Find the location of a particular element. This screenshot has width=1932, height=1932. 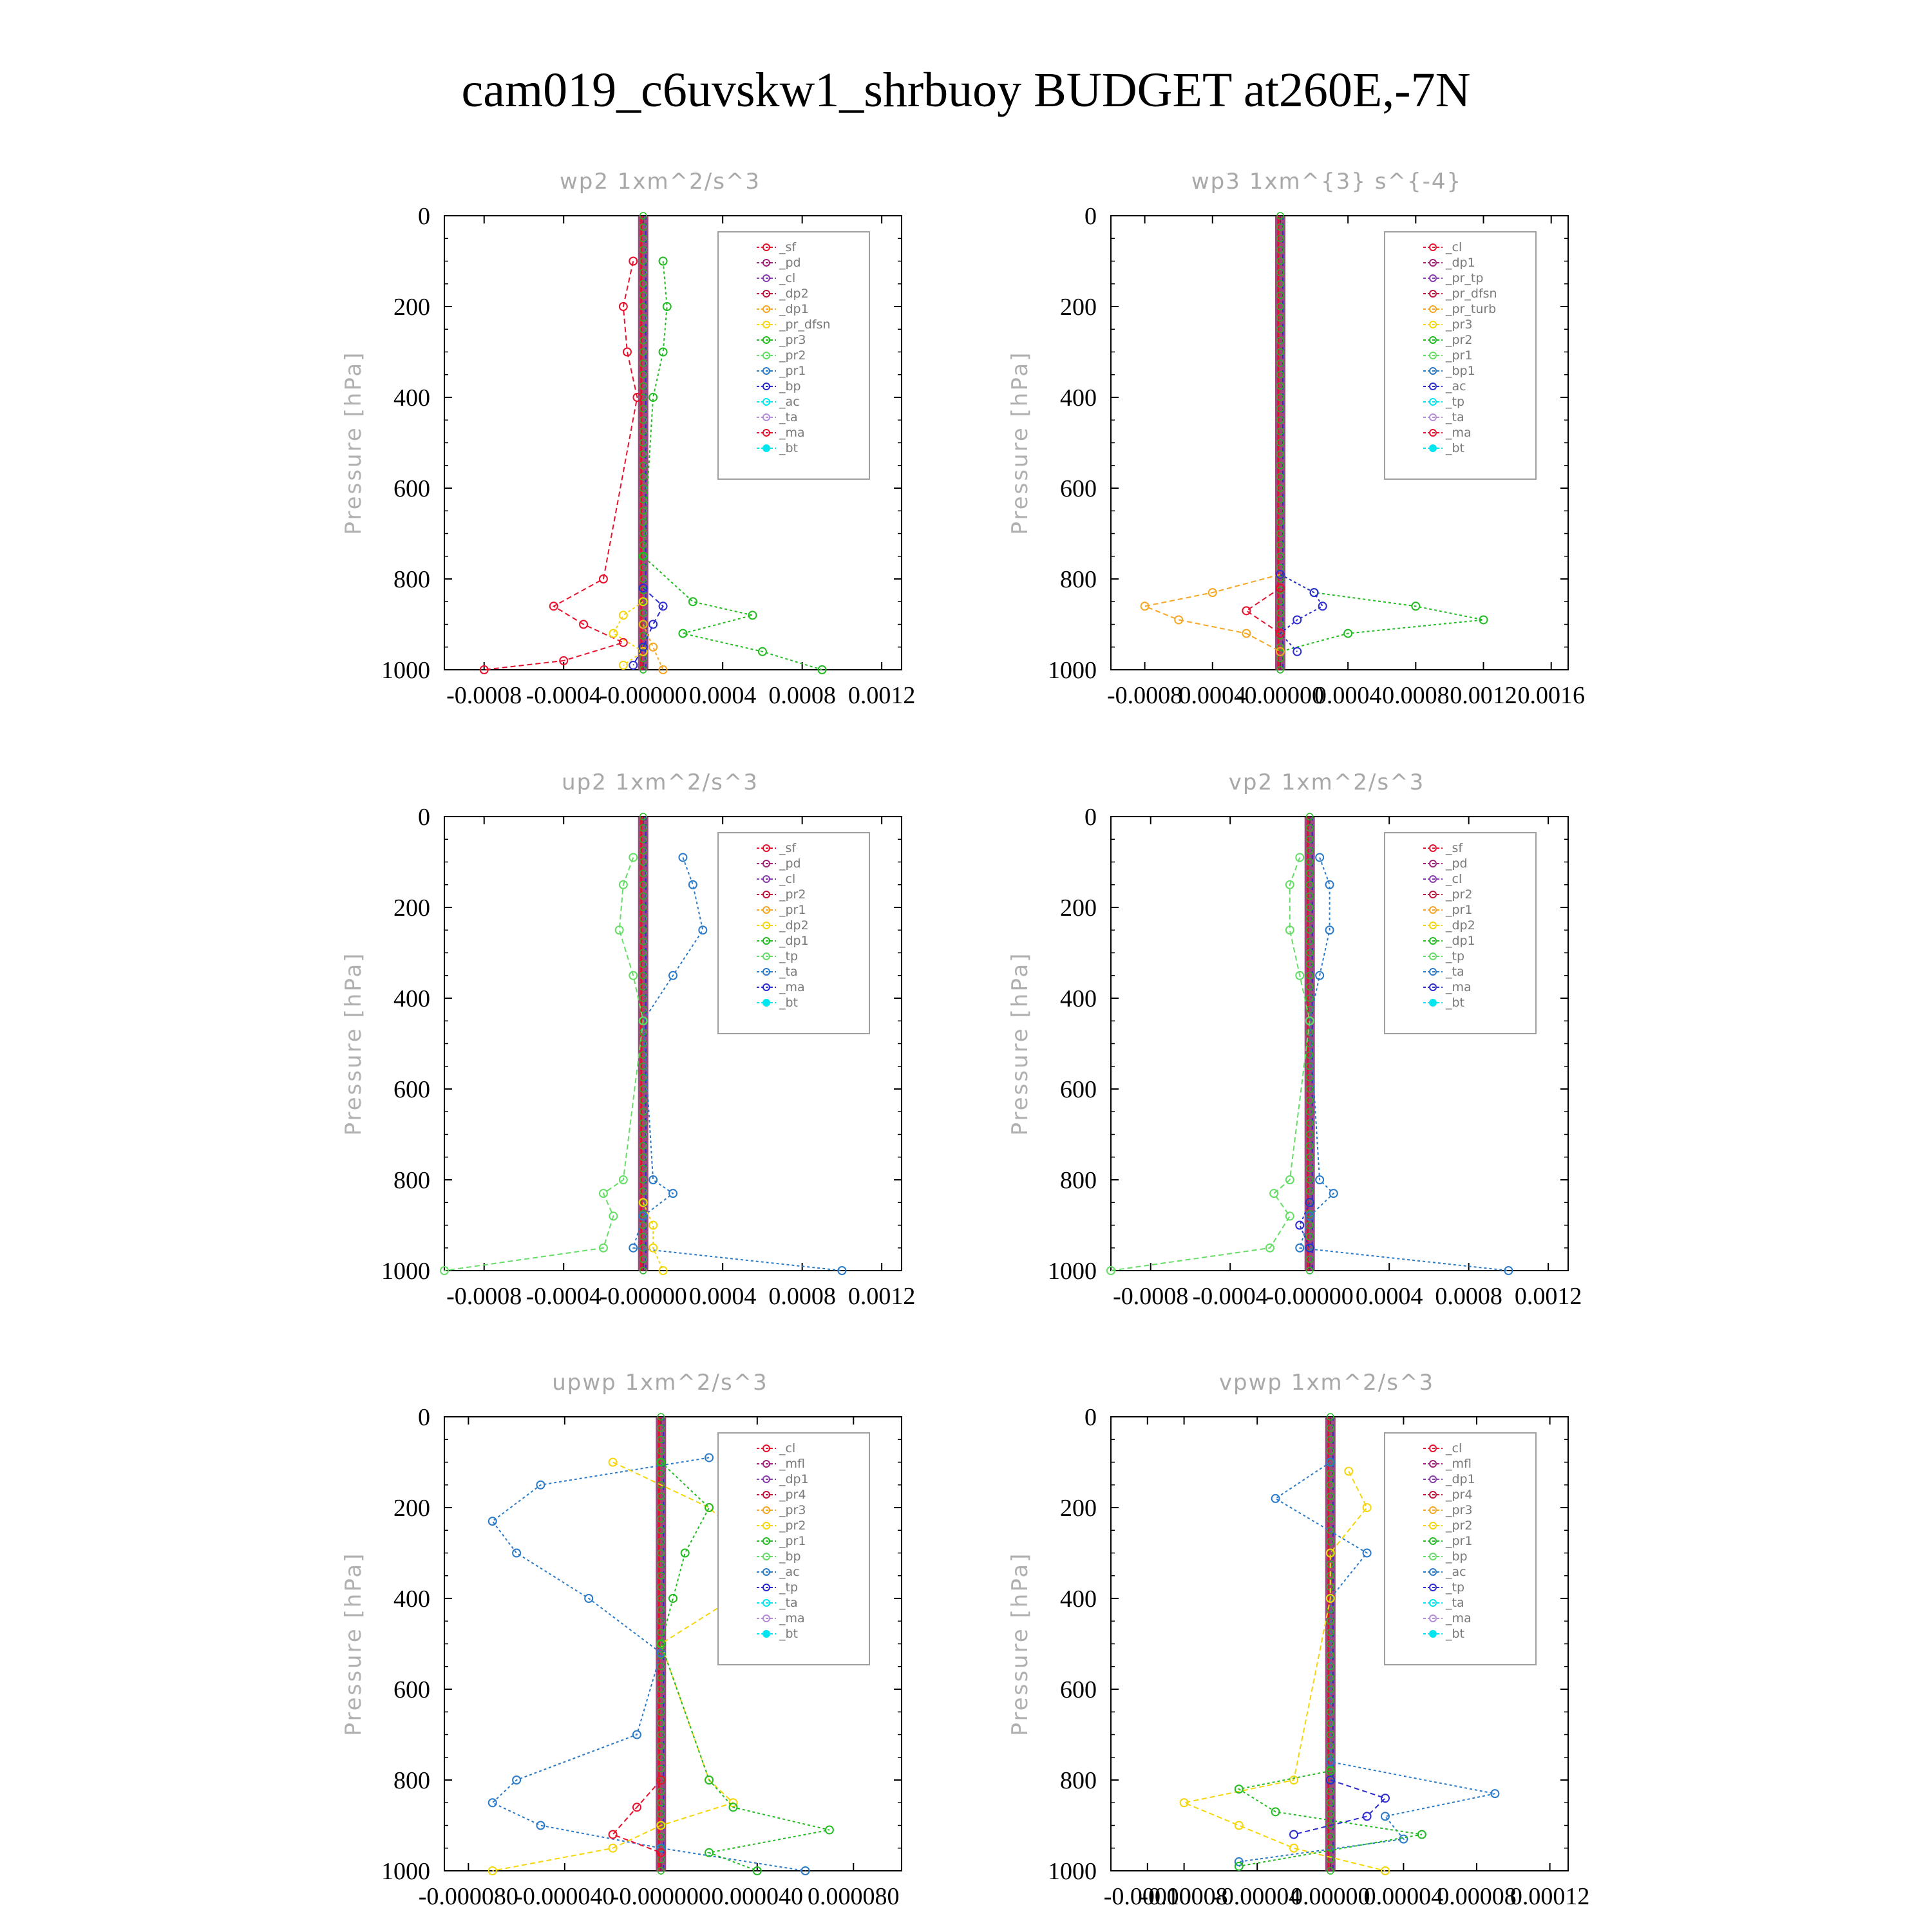

legend-label: _pr2 is located at coordinates (792, 355).